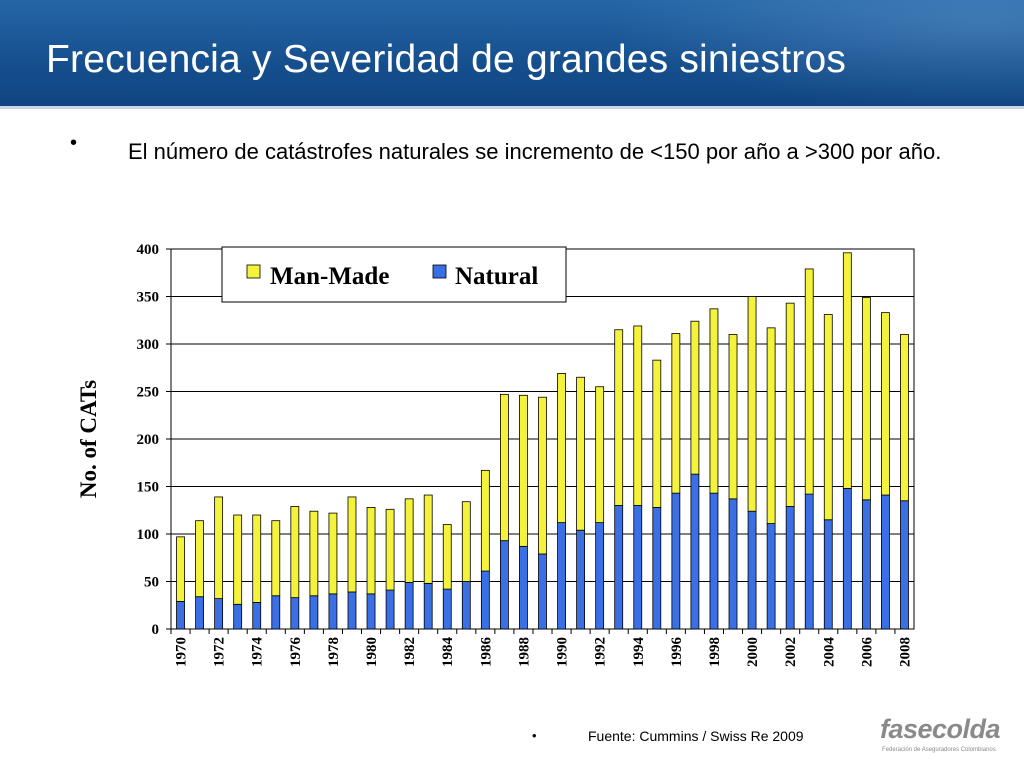 The height and width of the screenshot is (768, 1024). What do you see at coordinates (257, 615) in the screenshot?
I see `bar-natural-1974` at bounding box center [257, 615].